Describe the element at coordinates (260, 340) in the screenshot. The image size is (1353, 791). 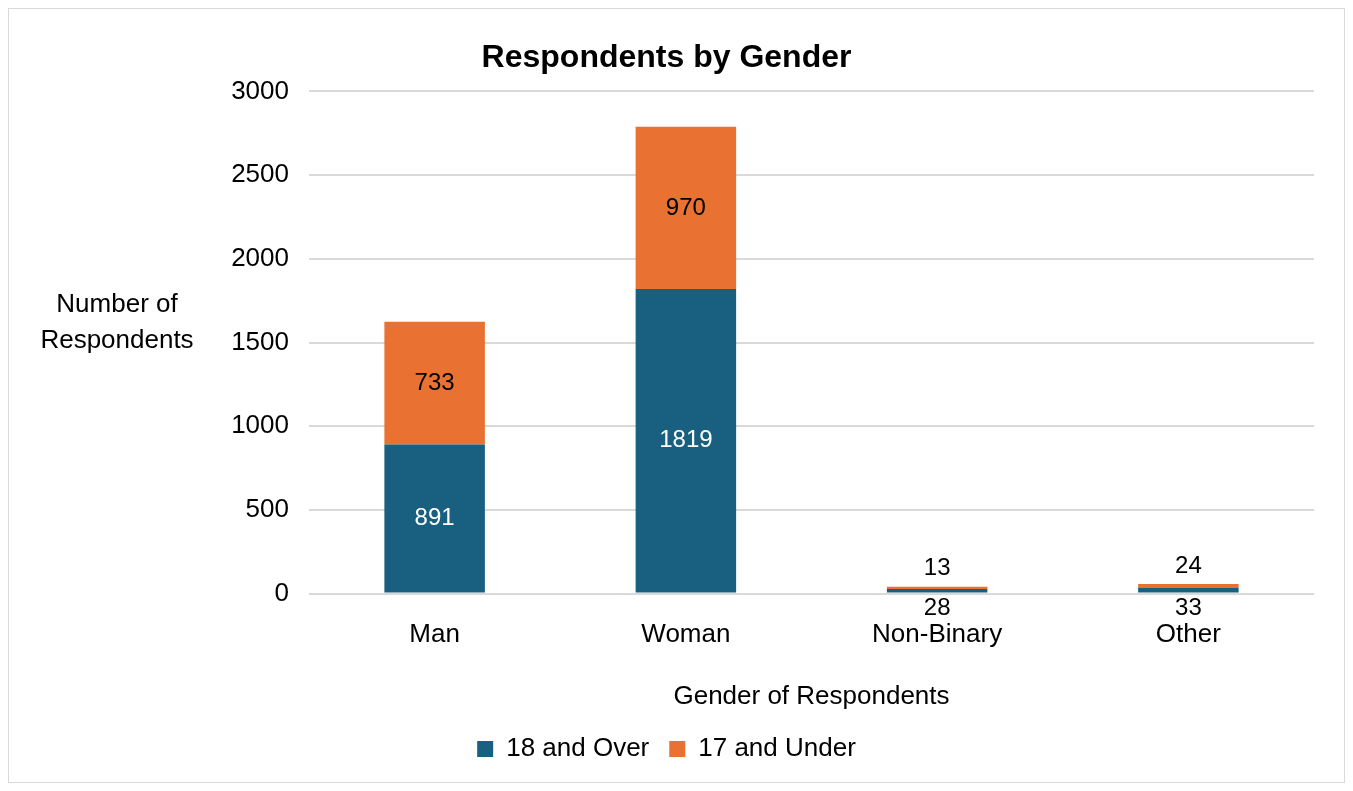
I see `y-tick-label: 1500` at that location.